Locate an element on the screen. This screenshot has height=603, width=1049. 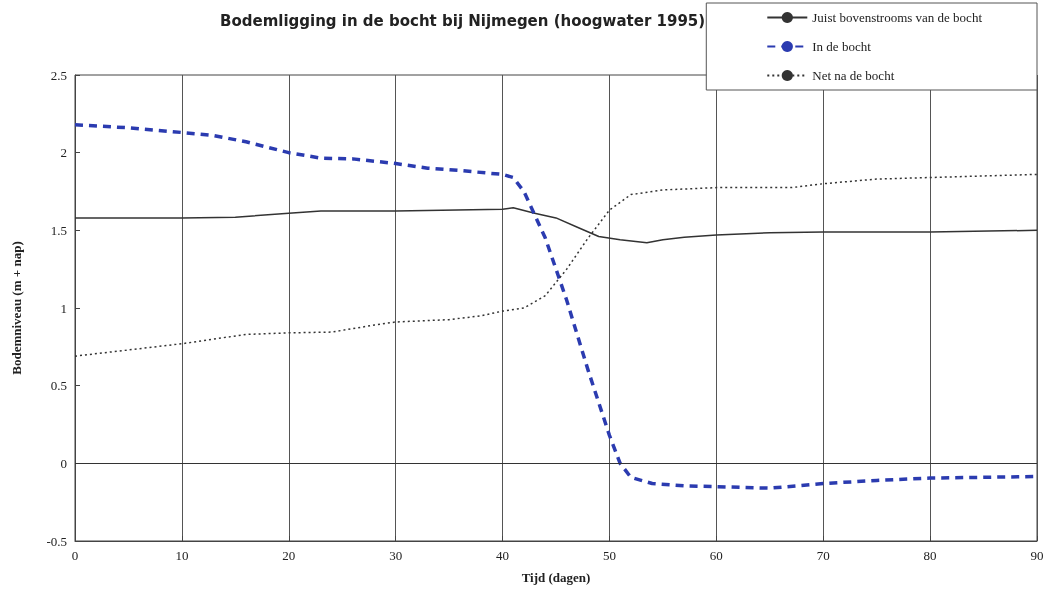
y-tick-label: -0.5 is located at coordinates (56, 541).